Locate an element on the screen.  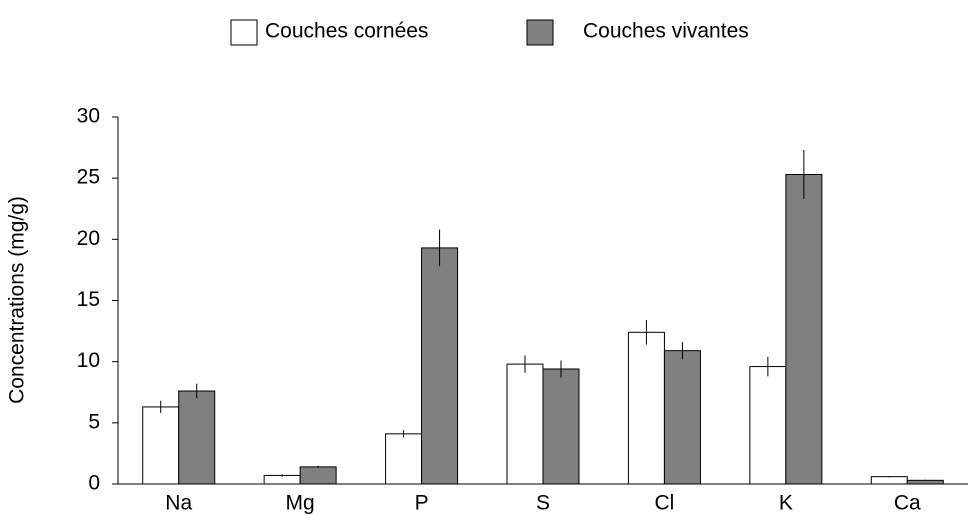
x-tick-label: Na is located at coordinates (178, 503).